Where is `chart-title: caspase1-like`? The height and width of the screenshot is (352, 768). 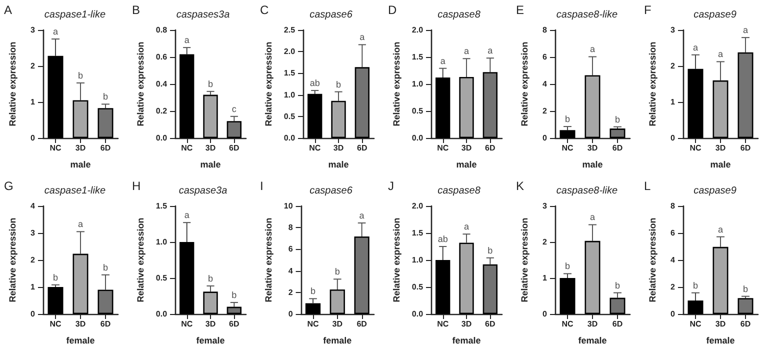 chart-title: caspase1-like is located at coordinates (75, 15).